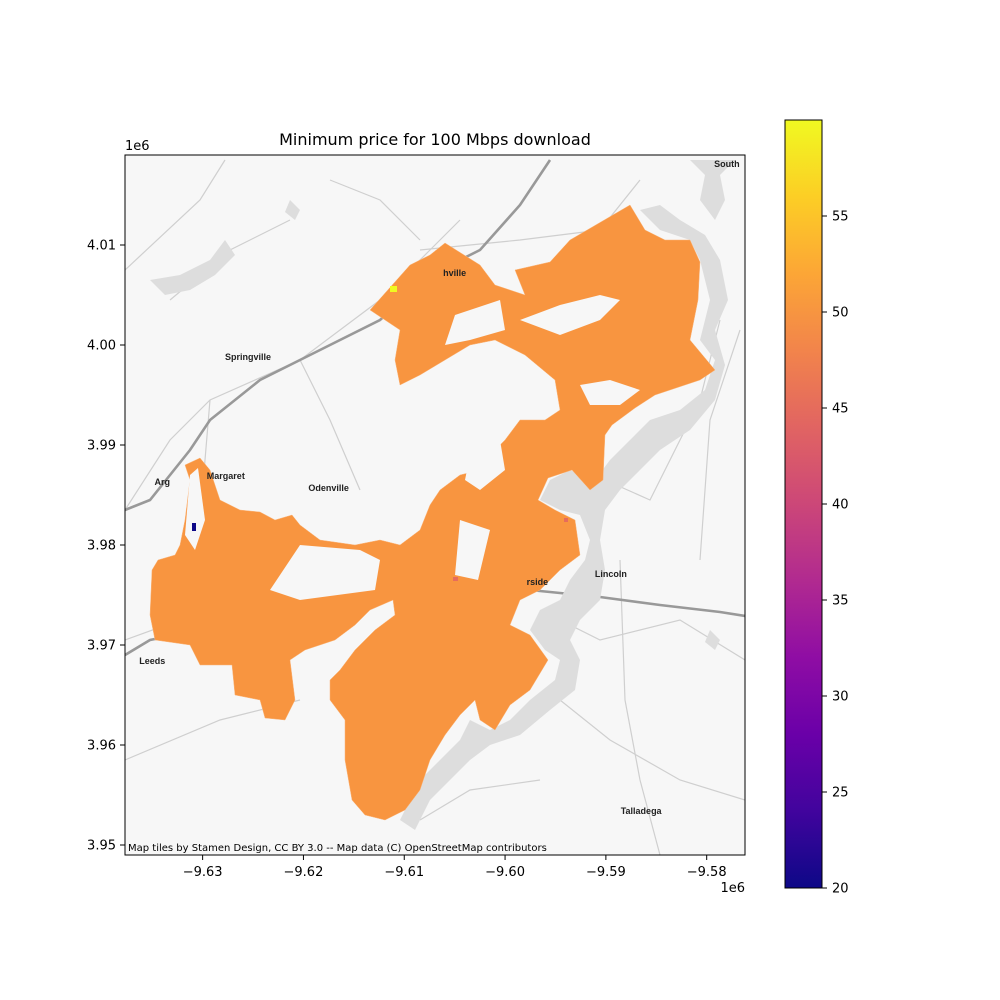  What do you see at coordinates (538, 582) in the screenshot?
I see `place-label: rside` at bounding box center [538, 582].